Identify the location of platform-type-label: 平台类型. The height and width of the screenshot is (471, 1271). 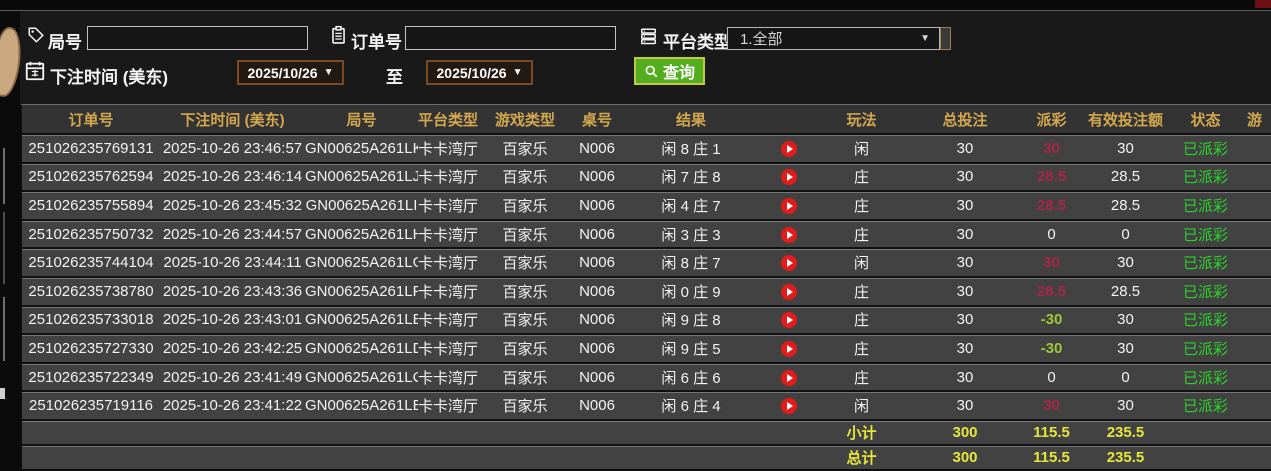
(697, 42).